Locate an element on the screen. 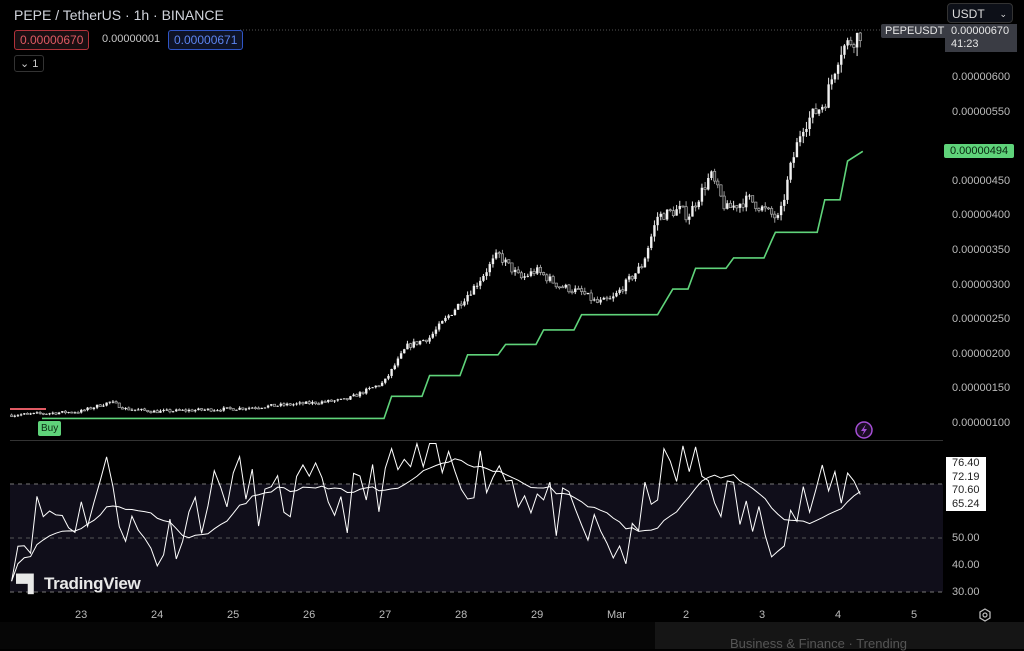 Image resolution: width=1024 pixels, height=651 pixels. spread-value: 0.00000001 is located at coordinates (131, 39).